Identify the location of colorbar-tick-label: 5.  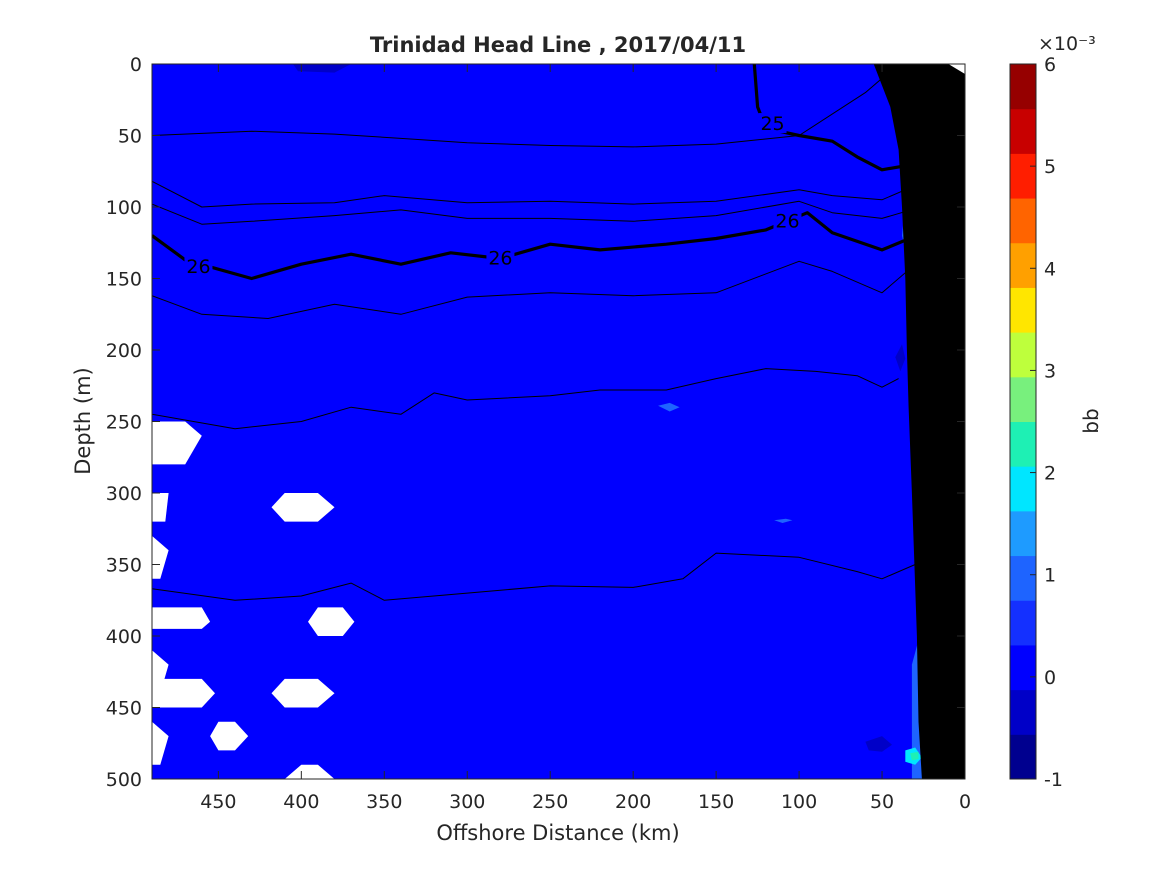
(1050, 167).